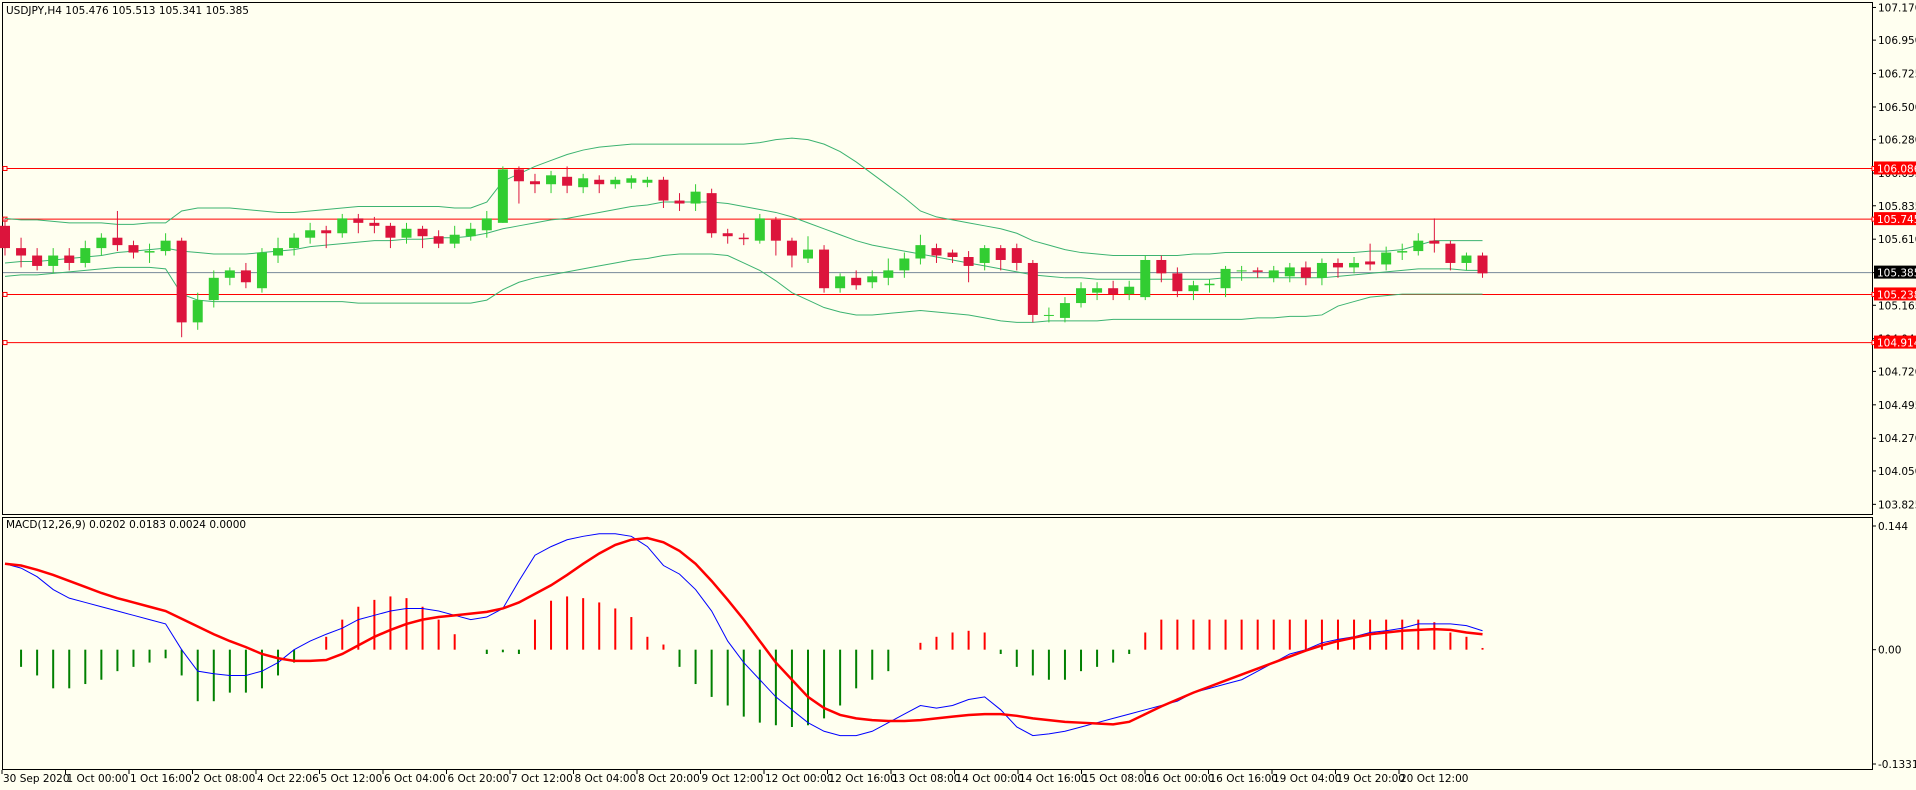 The height and width of the screenshot is (790, 1916). What do you see at coordinates (1307, 779) in the screenshot?
I see `time-tick-label: 19 Oct 04:00` at bounding box center [1307, 779].